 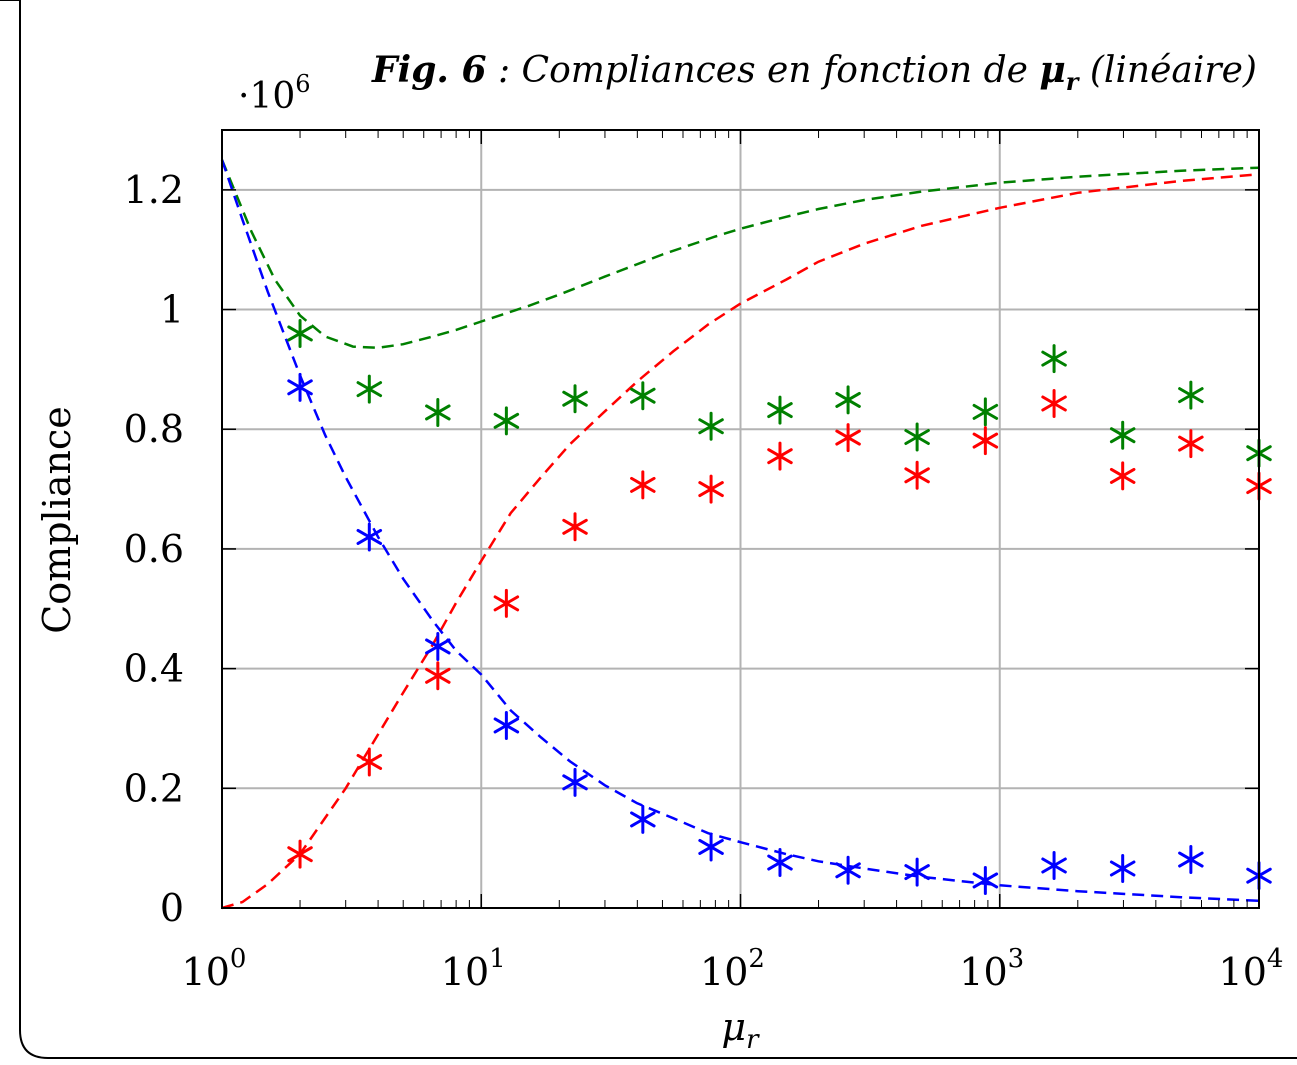 What do you see at coordinates (1052, 70) in the screenshot?
I see `title-mu: μ` at bounding box center [1052, 70].